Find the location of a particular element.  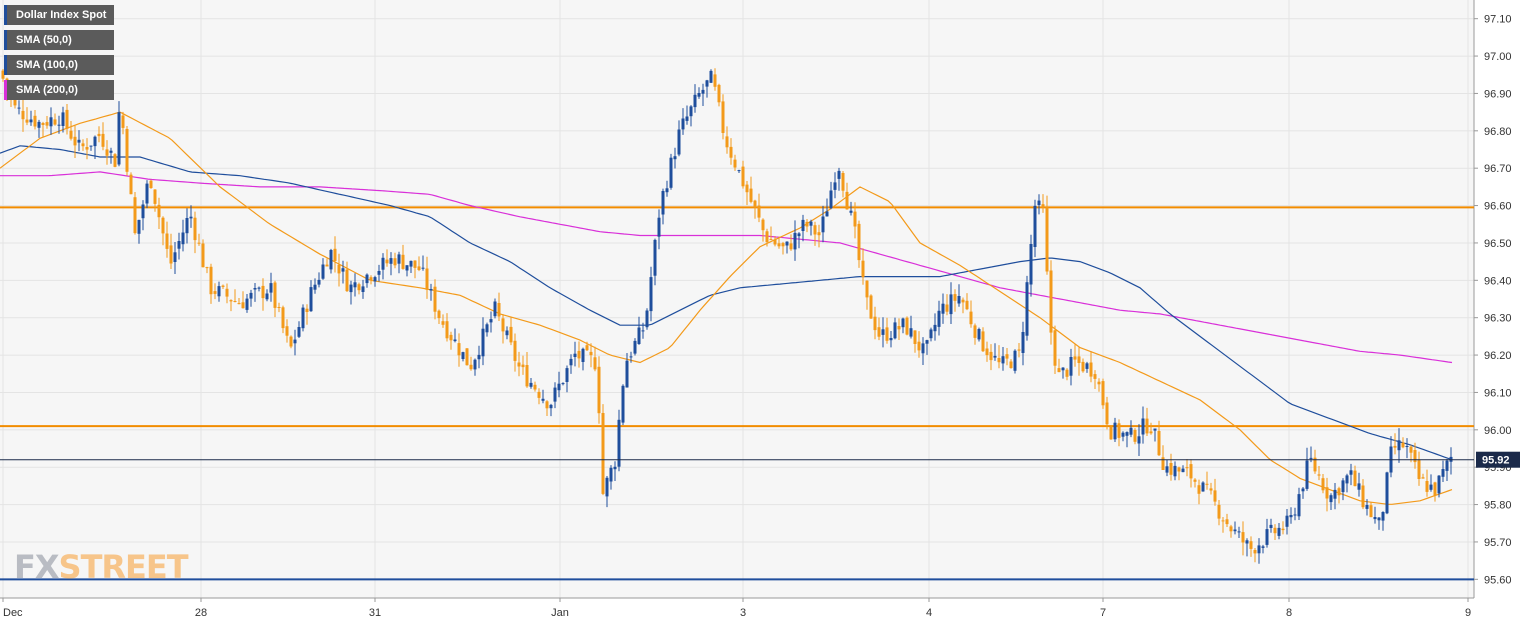

legend-item-sma-50: SMA (50,0) is located at coordinates (59, 40).